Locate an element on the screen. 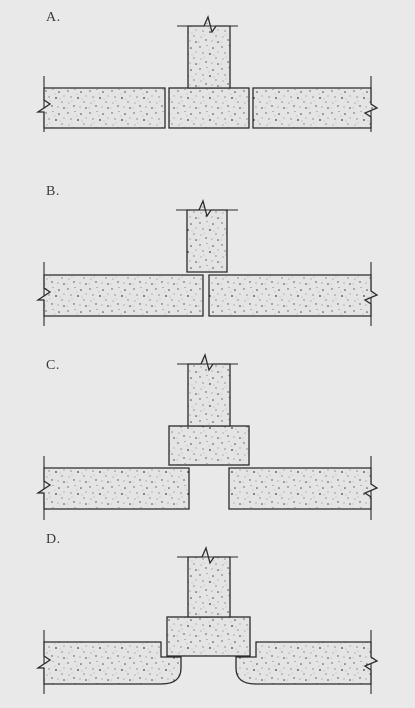 The height and width of the screenshot is (708, 415). detail-a is located at coordinates (207, 73).